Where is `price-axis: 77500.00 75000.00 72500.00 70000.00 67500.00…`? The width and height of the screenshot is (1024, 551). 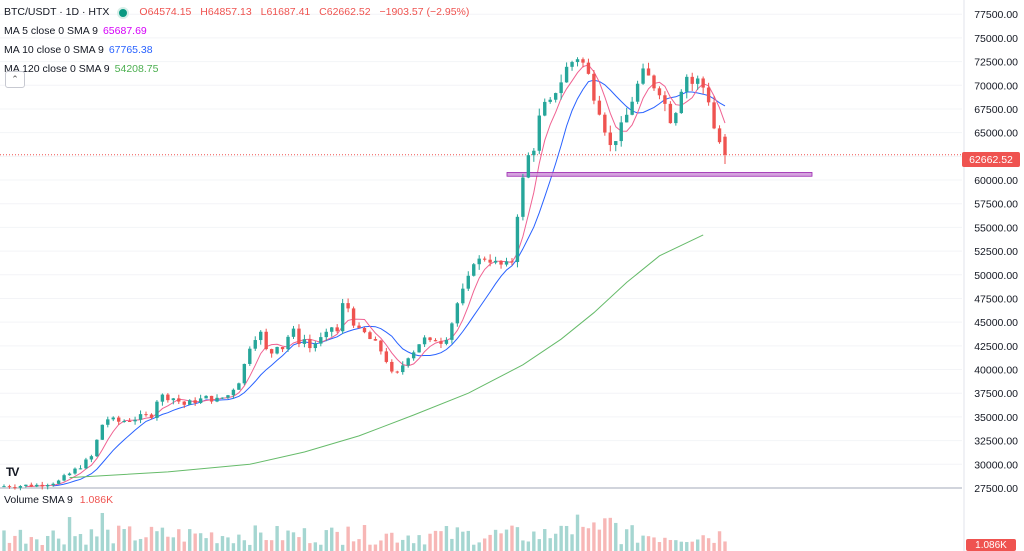 price-axis: 77500.00 75000.00 72500.00 70000.00 67500.00… is located at coordinates (993, 275).